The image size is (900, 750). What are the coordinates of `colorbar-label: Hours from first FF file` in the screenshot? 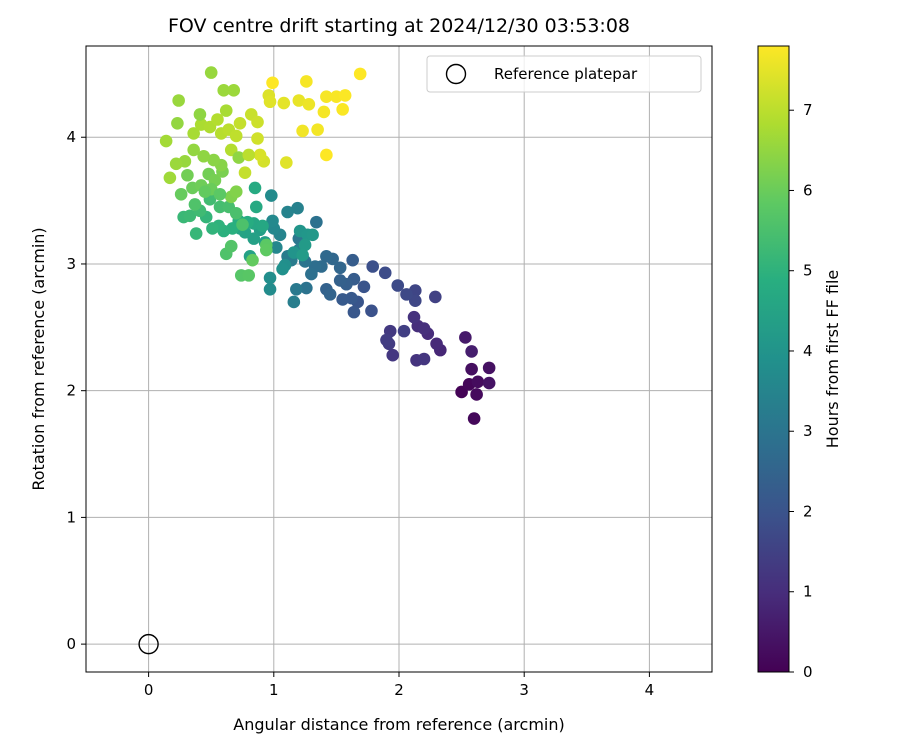 It's located at (832, 359).